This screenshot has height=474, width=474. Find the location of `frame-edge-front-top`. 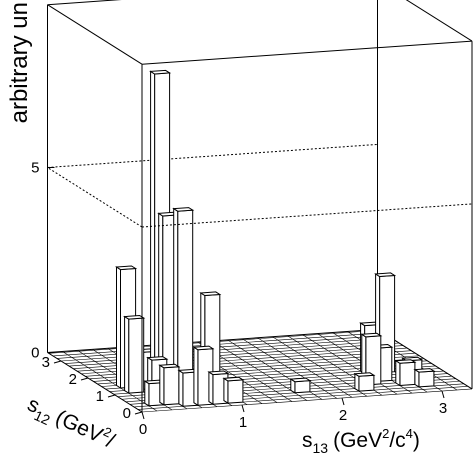

frame-edge-front-top is located at coordinates (307, 52).